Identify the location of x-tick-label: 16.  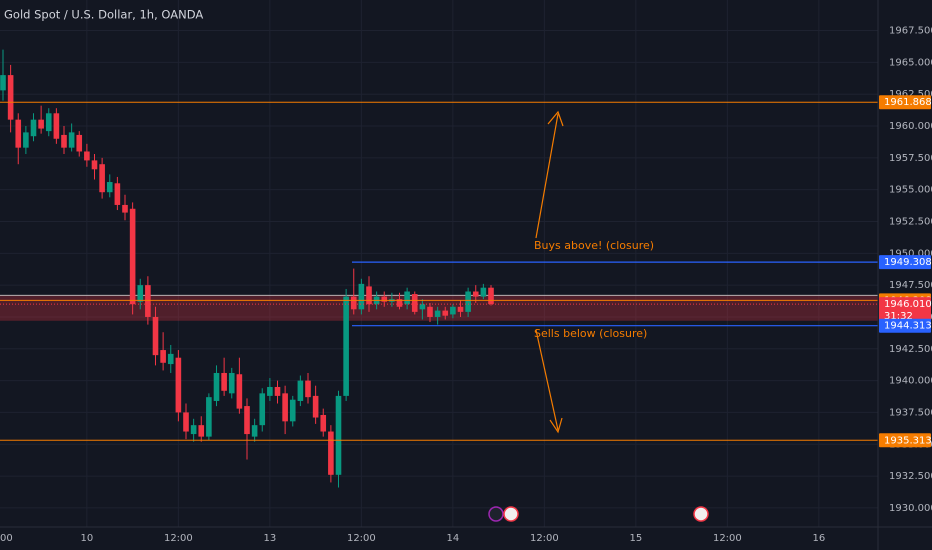
(819, 538).